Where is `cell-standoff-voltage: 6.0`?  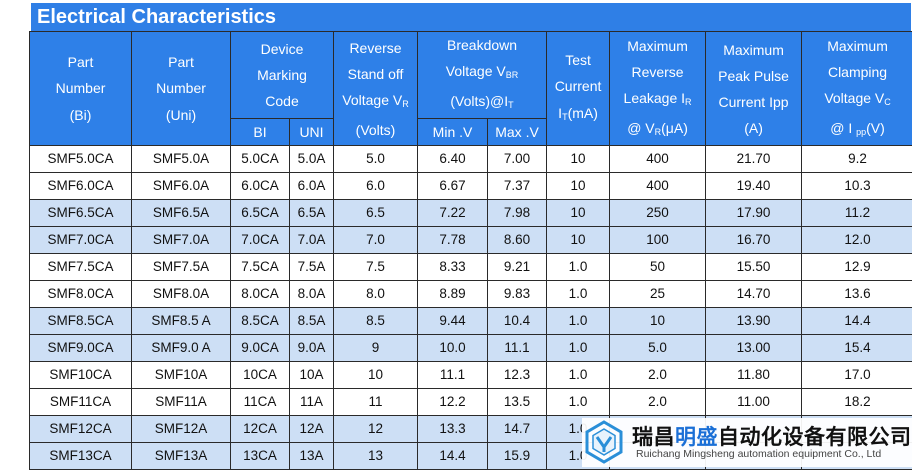
cell-standoff-voltage: 6.0 is located at coordinates (376, 186).